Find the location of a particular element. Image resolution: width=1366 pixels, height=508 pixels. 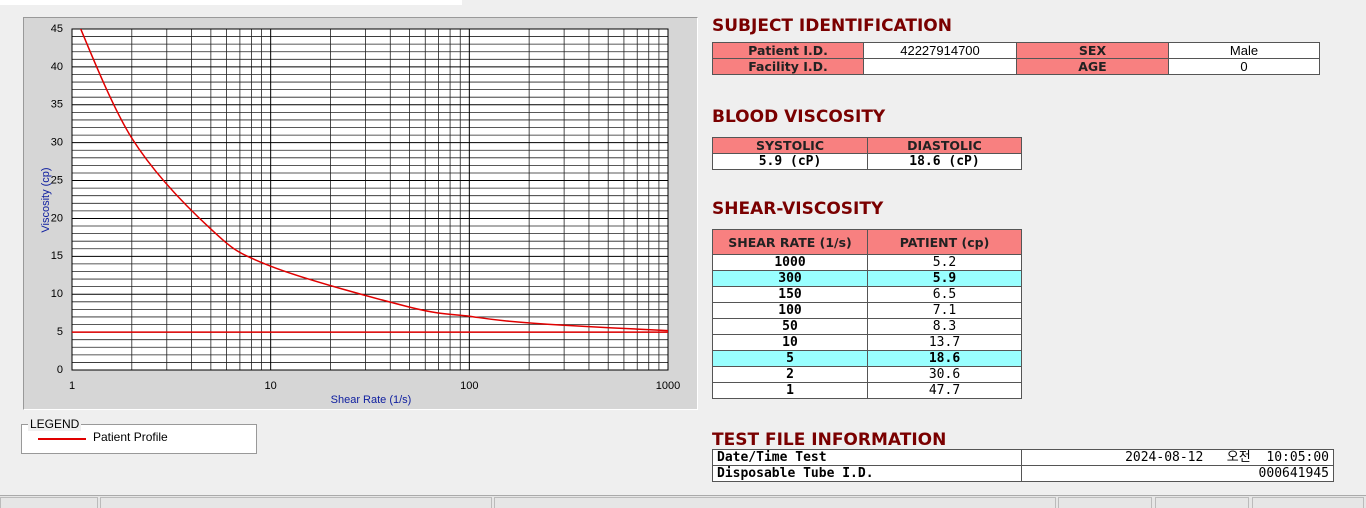

section-title: SUBJECT IDENTIFICATION is located at coordinates (832, 26).